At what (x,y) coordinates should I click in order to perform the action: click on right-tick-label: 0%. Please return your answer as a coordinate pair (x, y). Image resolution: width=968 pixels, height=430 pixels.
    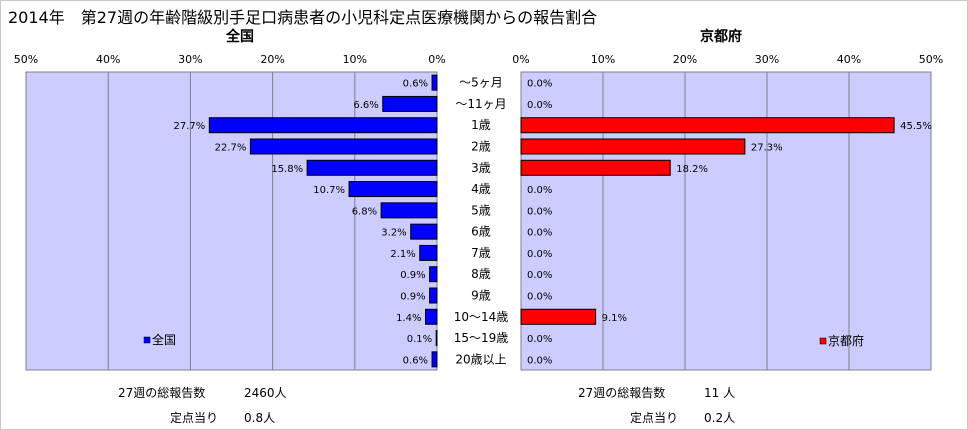
    Looking at the image, I should click on (520, 59).